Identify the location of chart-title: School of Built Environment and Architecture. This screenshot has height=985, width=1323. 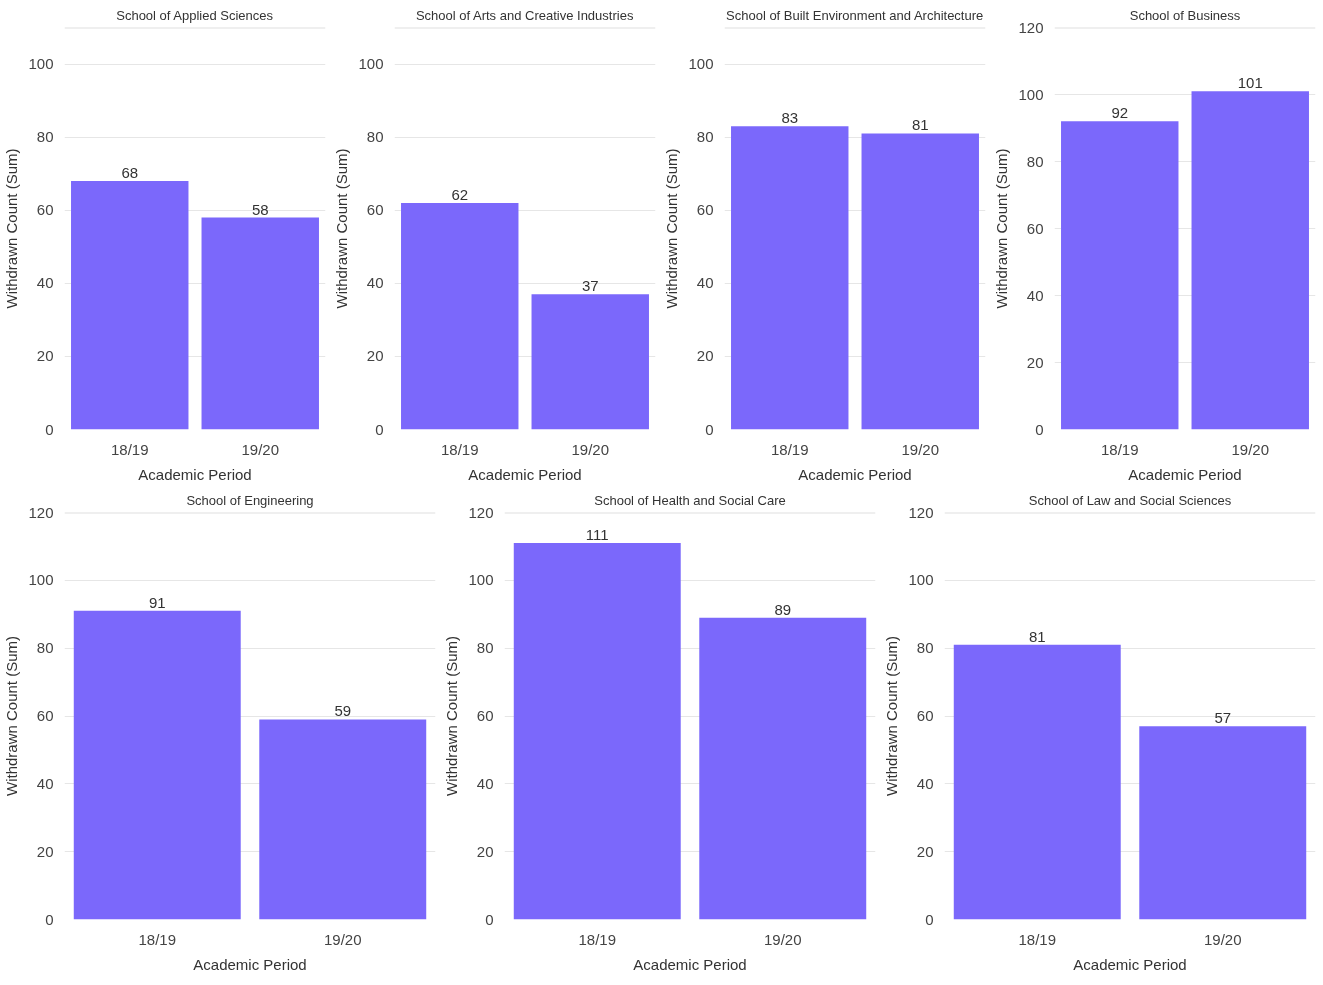
(855, 15).